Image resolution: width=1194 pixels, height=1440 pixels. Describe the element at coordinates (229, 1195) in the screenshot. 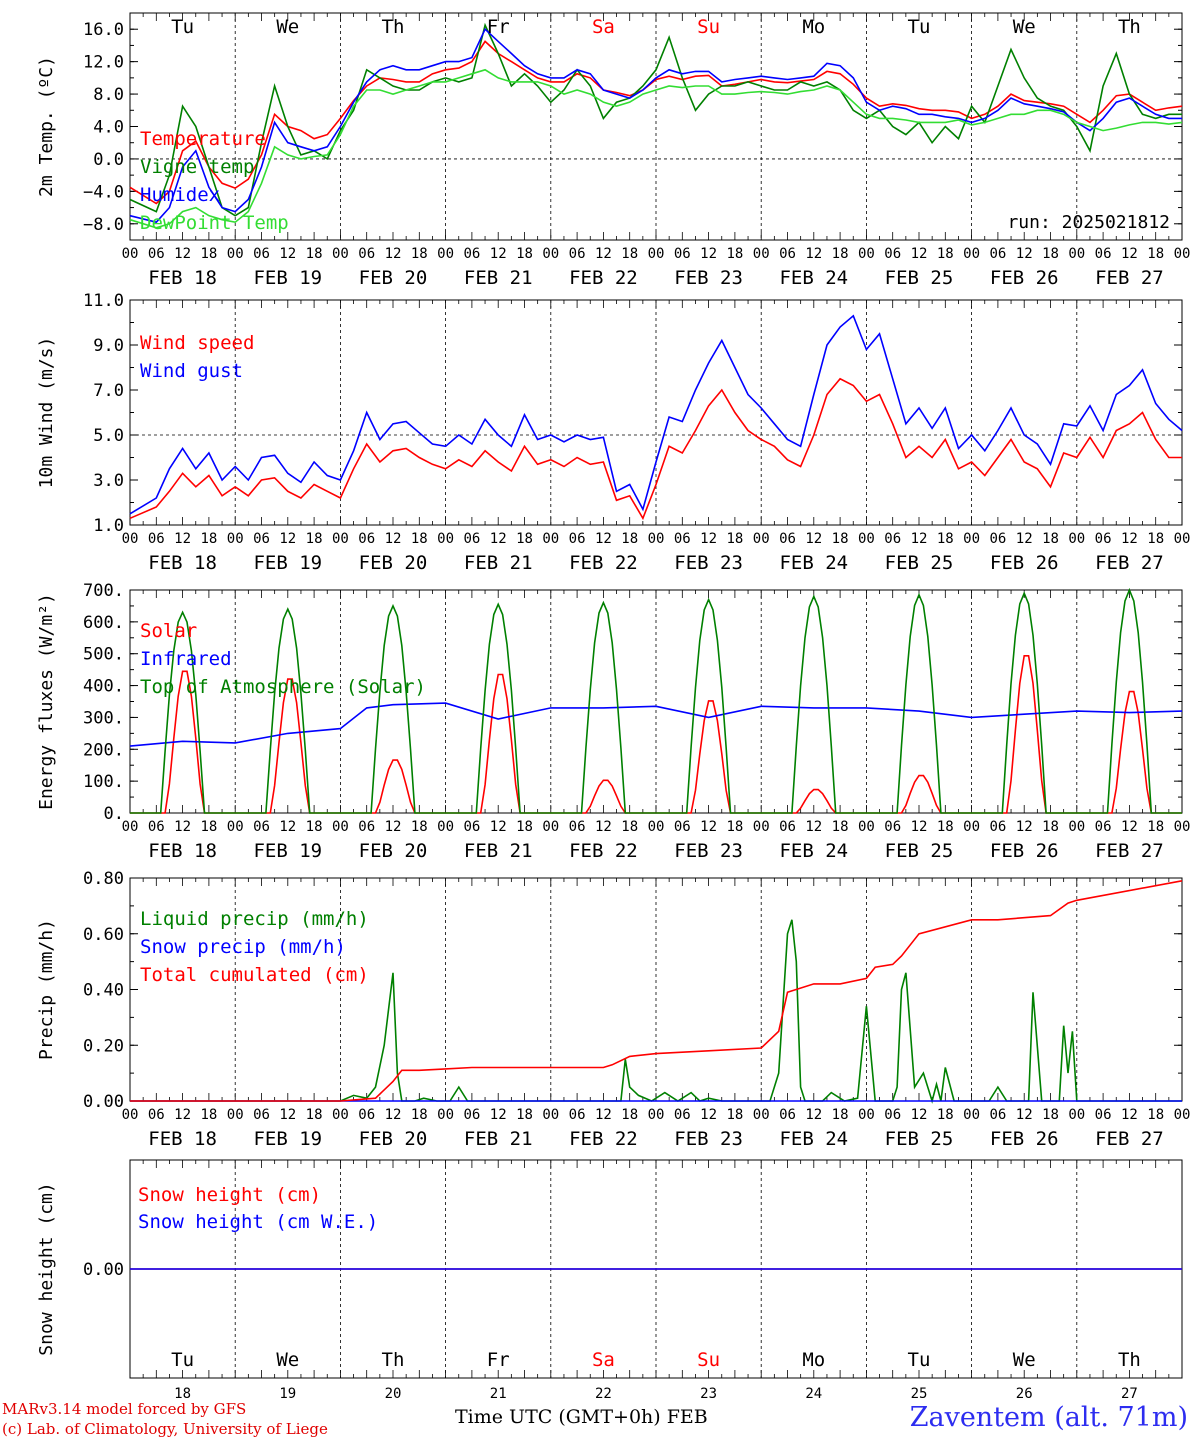

I see `legend-entry: Snow height (cm)` at that location.